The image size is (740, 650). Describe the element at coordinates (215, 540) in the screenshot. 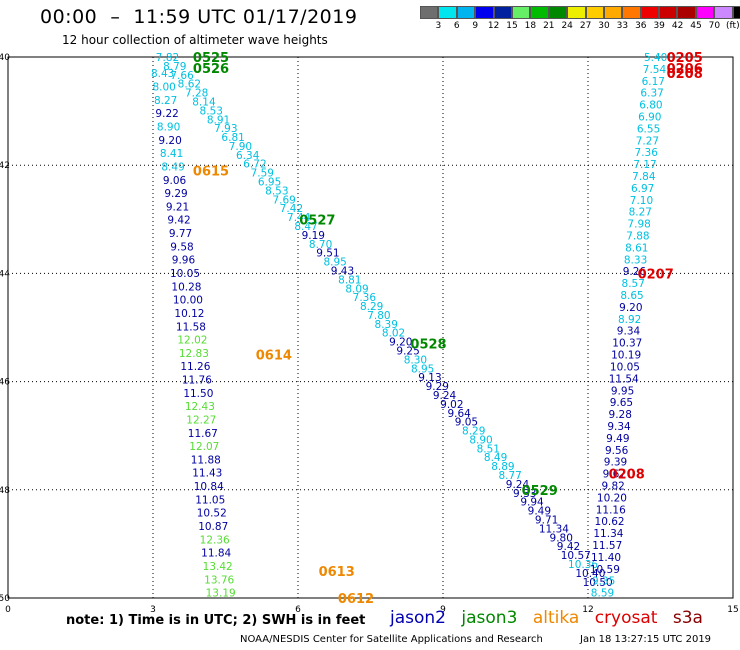

I see `wave-height-value: 12.36` at that location.